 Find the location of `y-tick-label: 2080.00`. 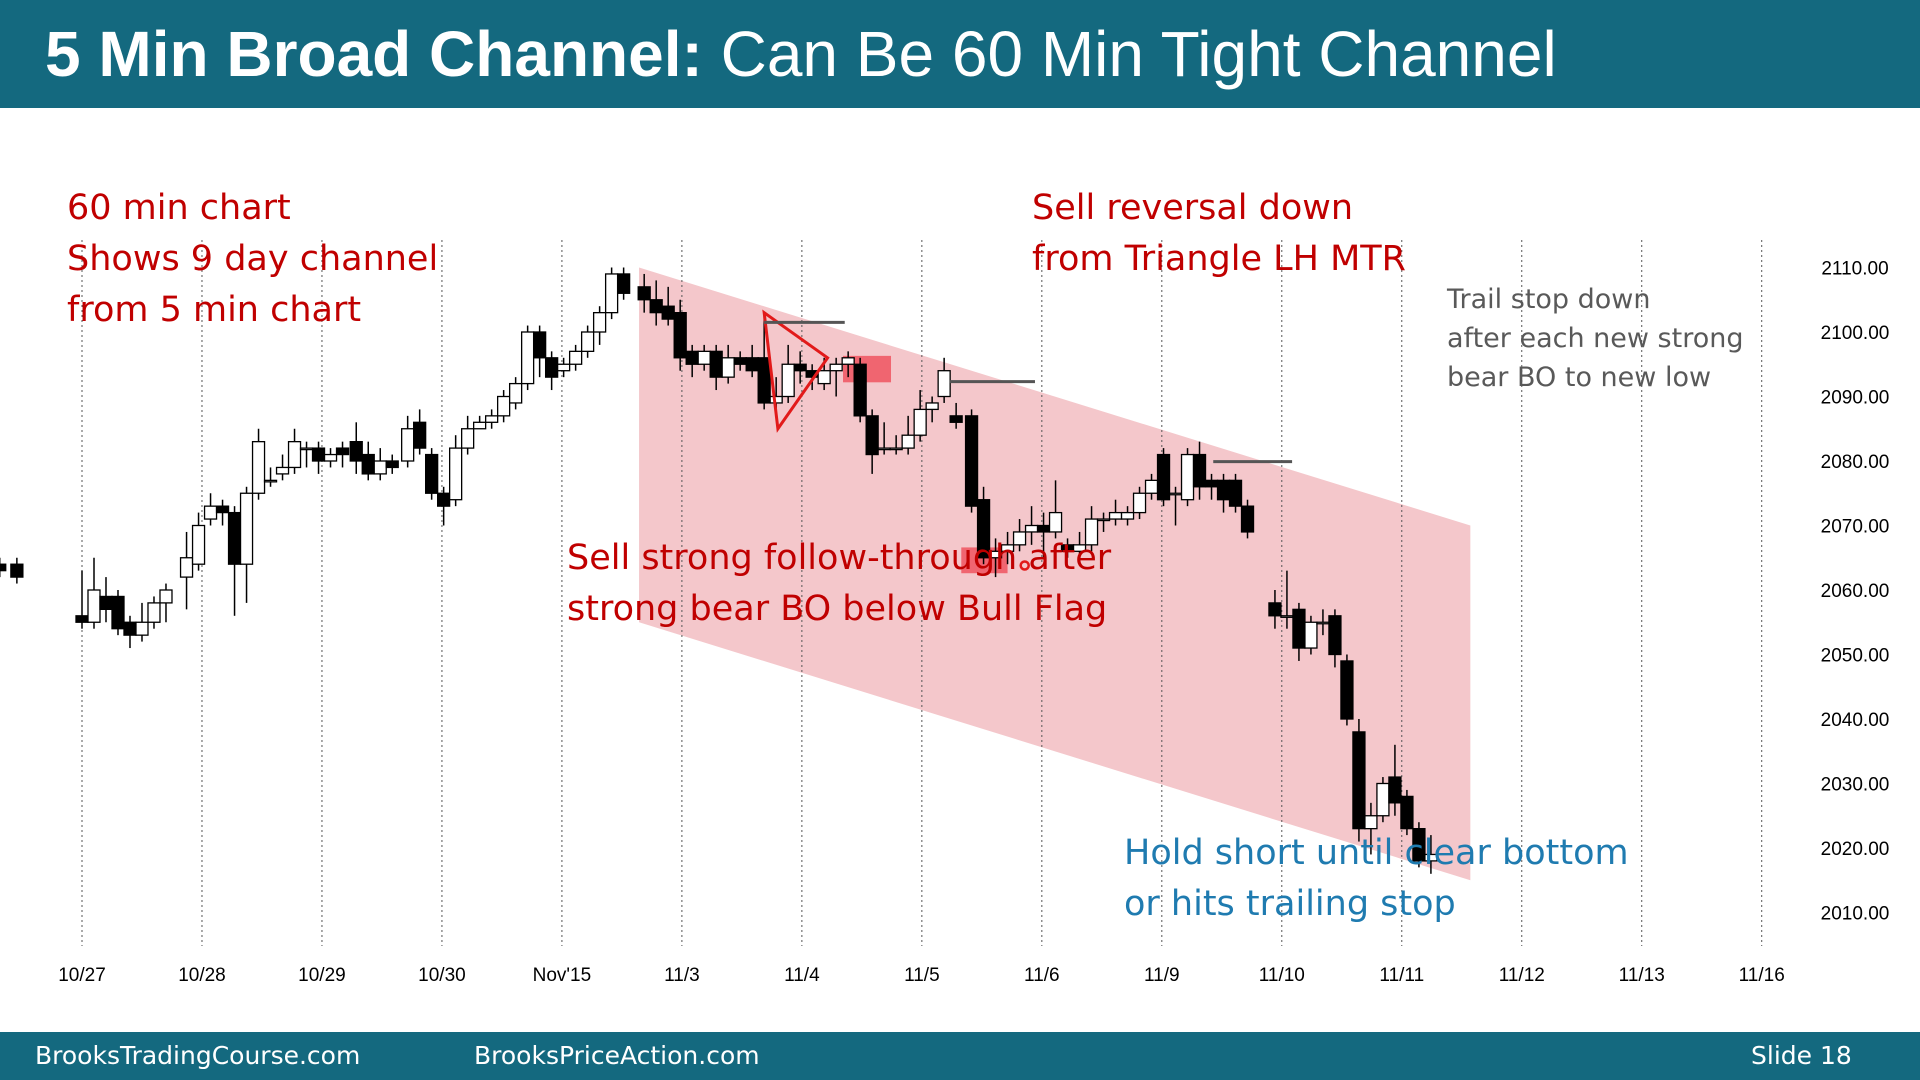

y-tick-label: 2080.00 is located at coordinates (1855, 462).